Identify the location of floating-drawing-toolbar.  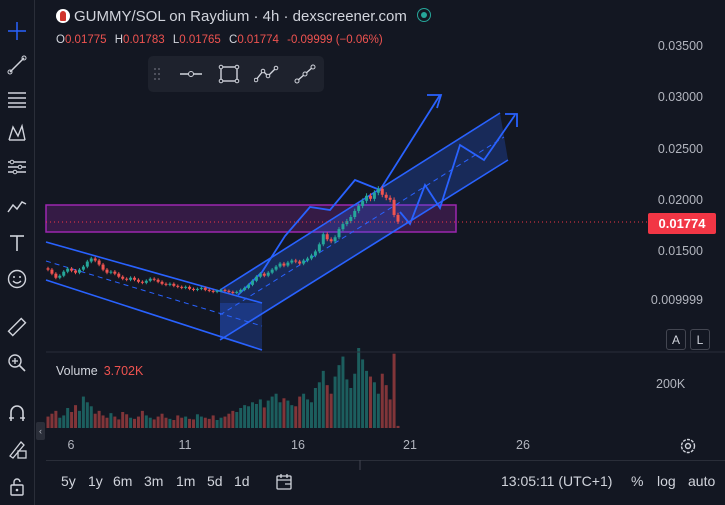
(236, 74).